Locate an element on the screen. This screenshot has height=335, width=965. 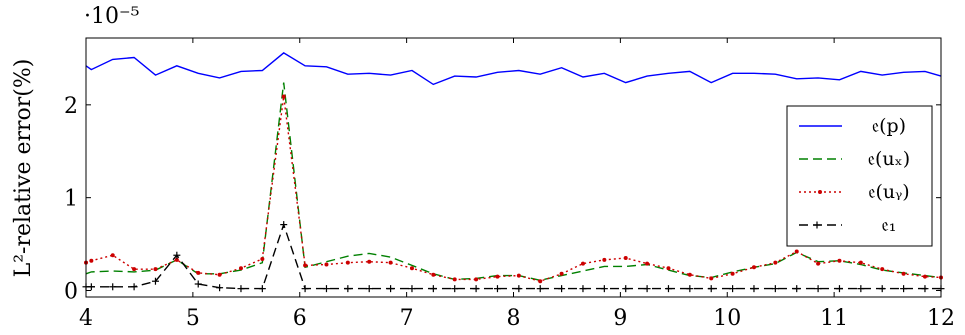
legend-entry: 𝔢(uₓ) is located at coordinates (854, 159).